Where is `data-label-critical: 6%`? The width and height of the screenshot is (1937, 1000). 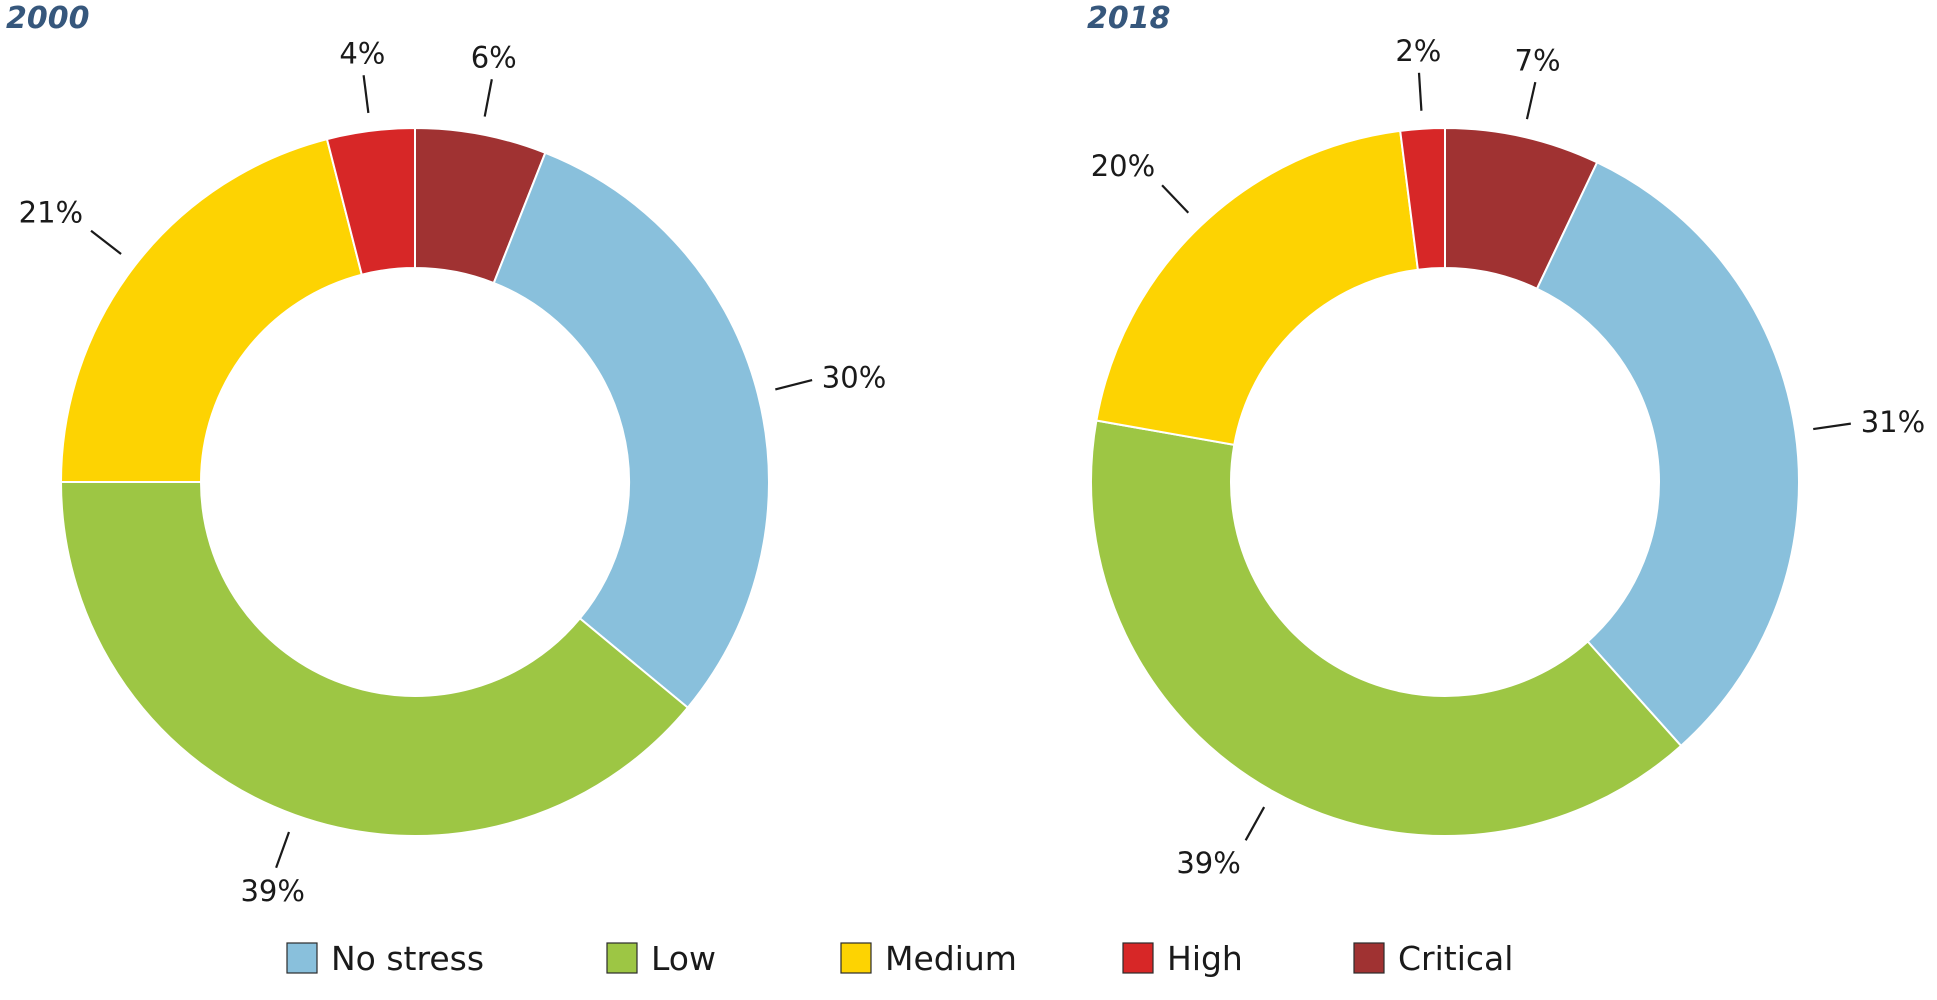 data-label-critical: 6% is located at coordinates (494, 57).